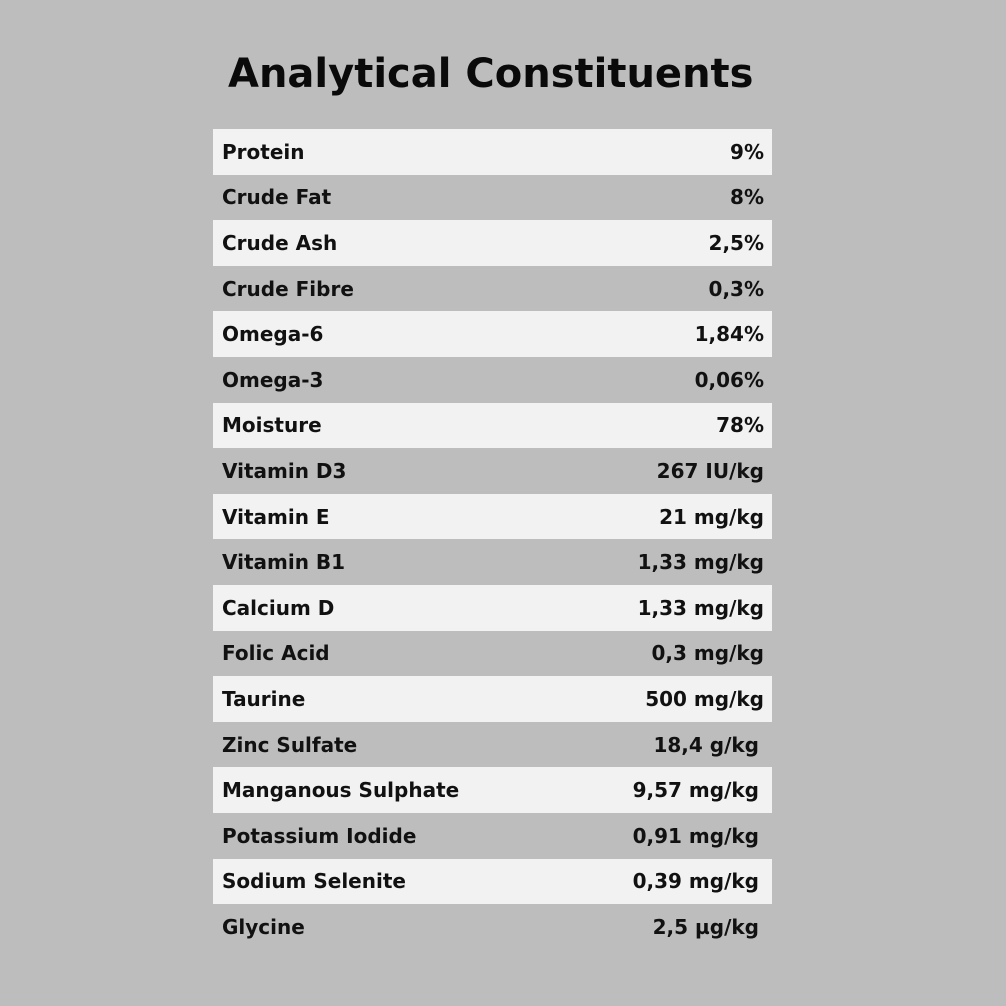 The height and width of the screenshot is (1006, 1006). What do you see at coordinates (695, 835) in the screenshot?
I see `row-value: 0,91 mg/kg` at bounding box center [695, 835].